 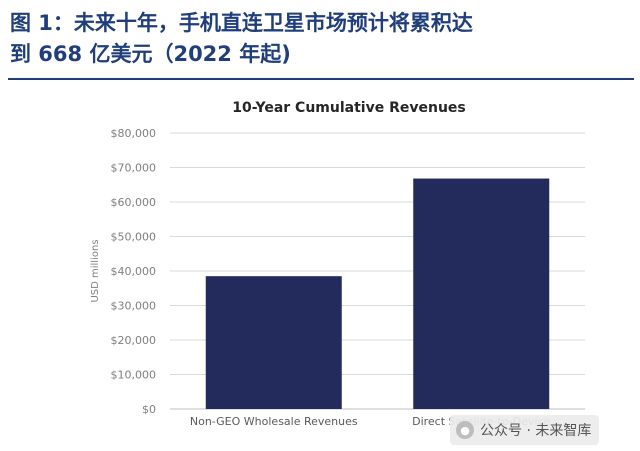 What do you see at coordinates (134, 168) in the screenshot?
I see `y-tick-label: $70,000` at bounding box center [134, 168].